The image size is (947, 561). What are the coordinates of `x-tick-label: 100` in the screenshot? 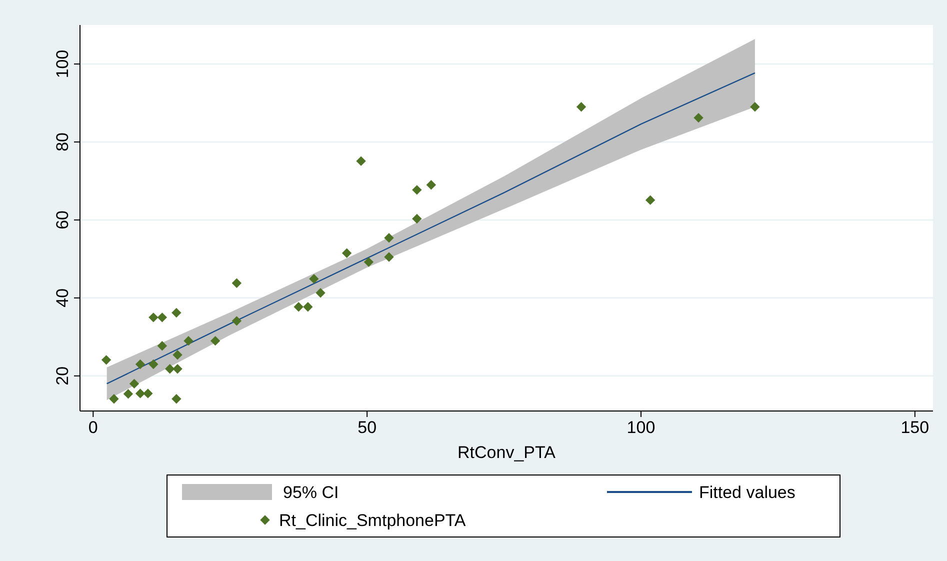 It's located at (641, 427).